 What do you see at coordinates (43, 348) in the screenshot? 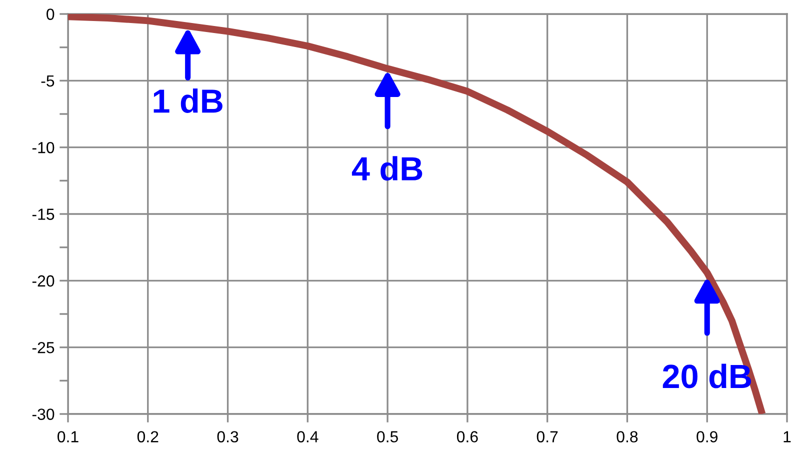
I see `y-tick-label: -25` at bounding box center [43, 348].